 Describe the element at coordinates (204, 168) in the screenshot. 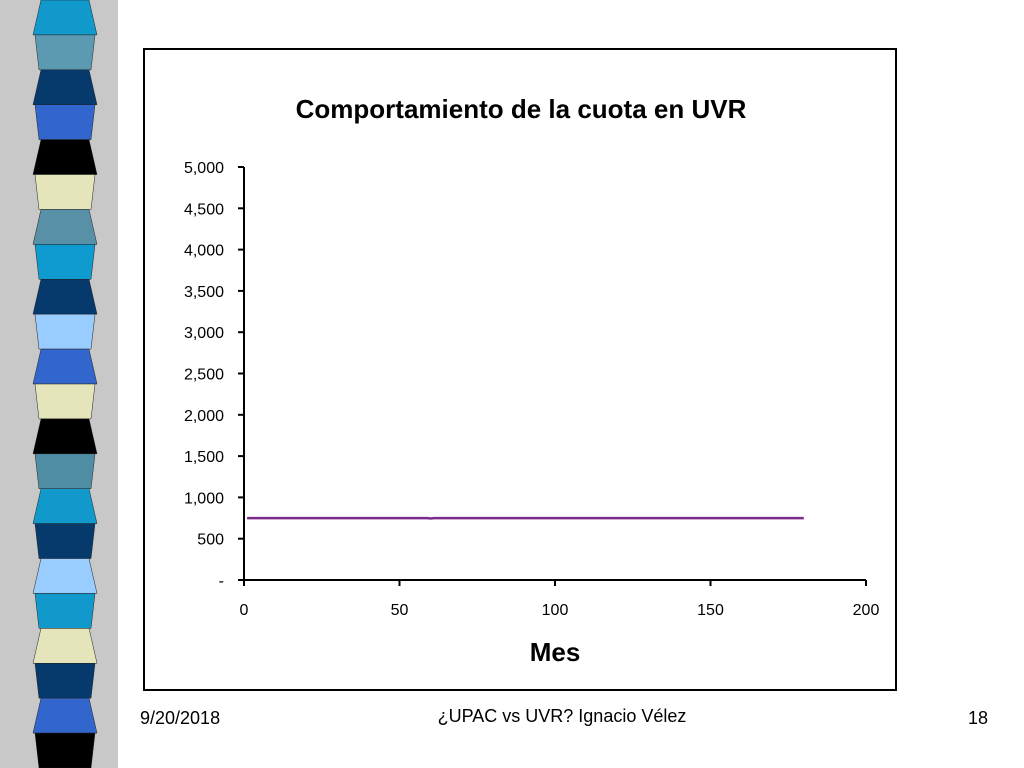

I see `y-tick-label: 5,000` at that location.